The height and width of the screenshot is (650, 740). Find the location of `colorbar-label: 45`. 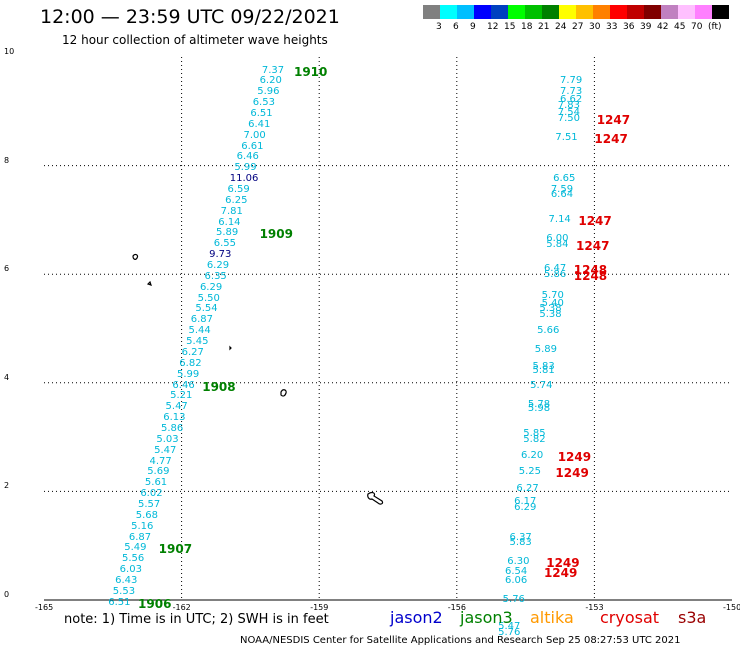

colorbar-label: 45 is located at coordinates (680, 27).